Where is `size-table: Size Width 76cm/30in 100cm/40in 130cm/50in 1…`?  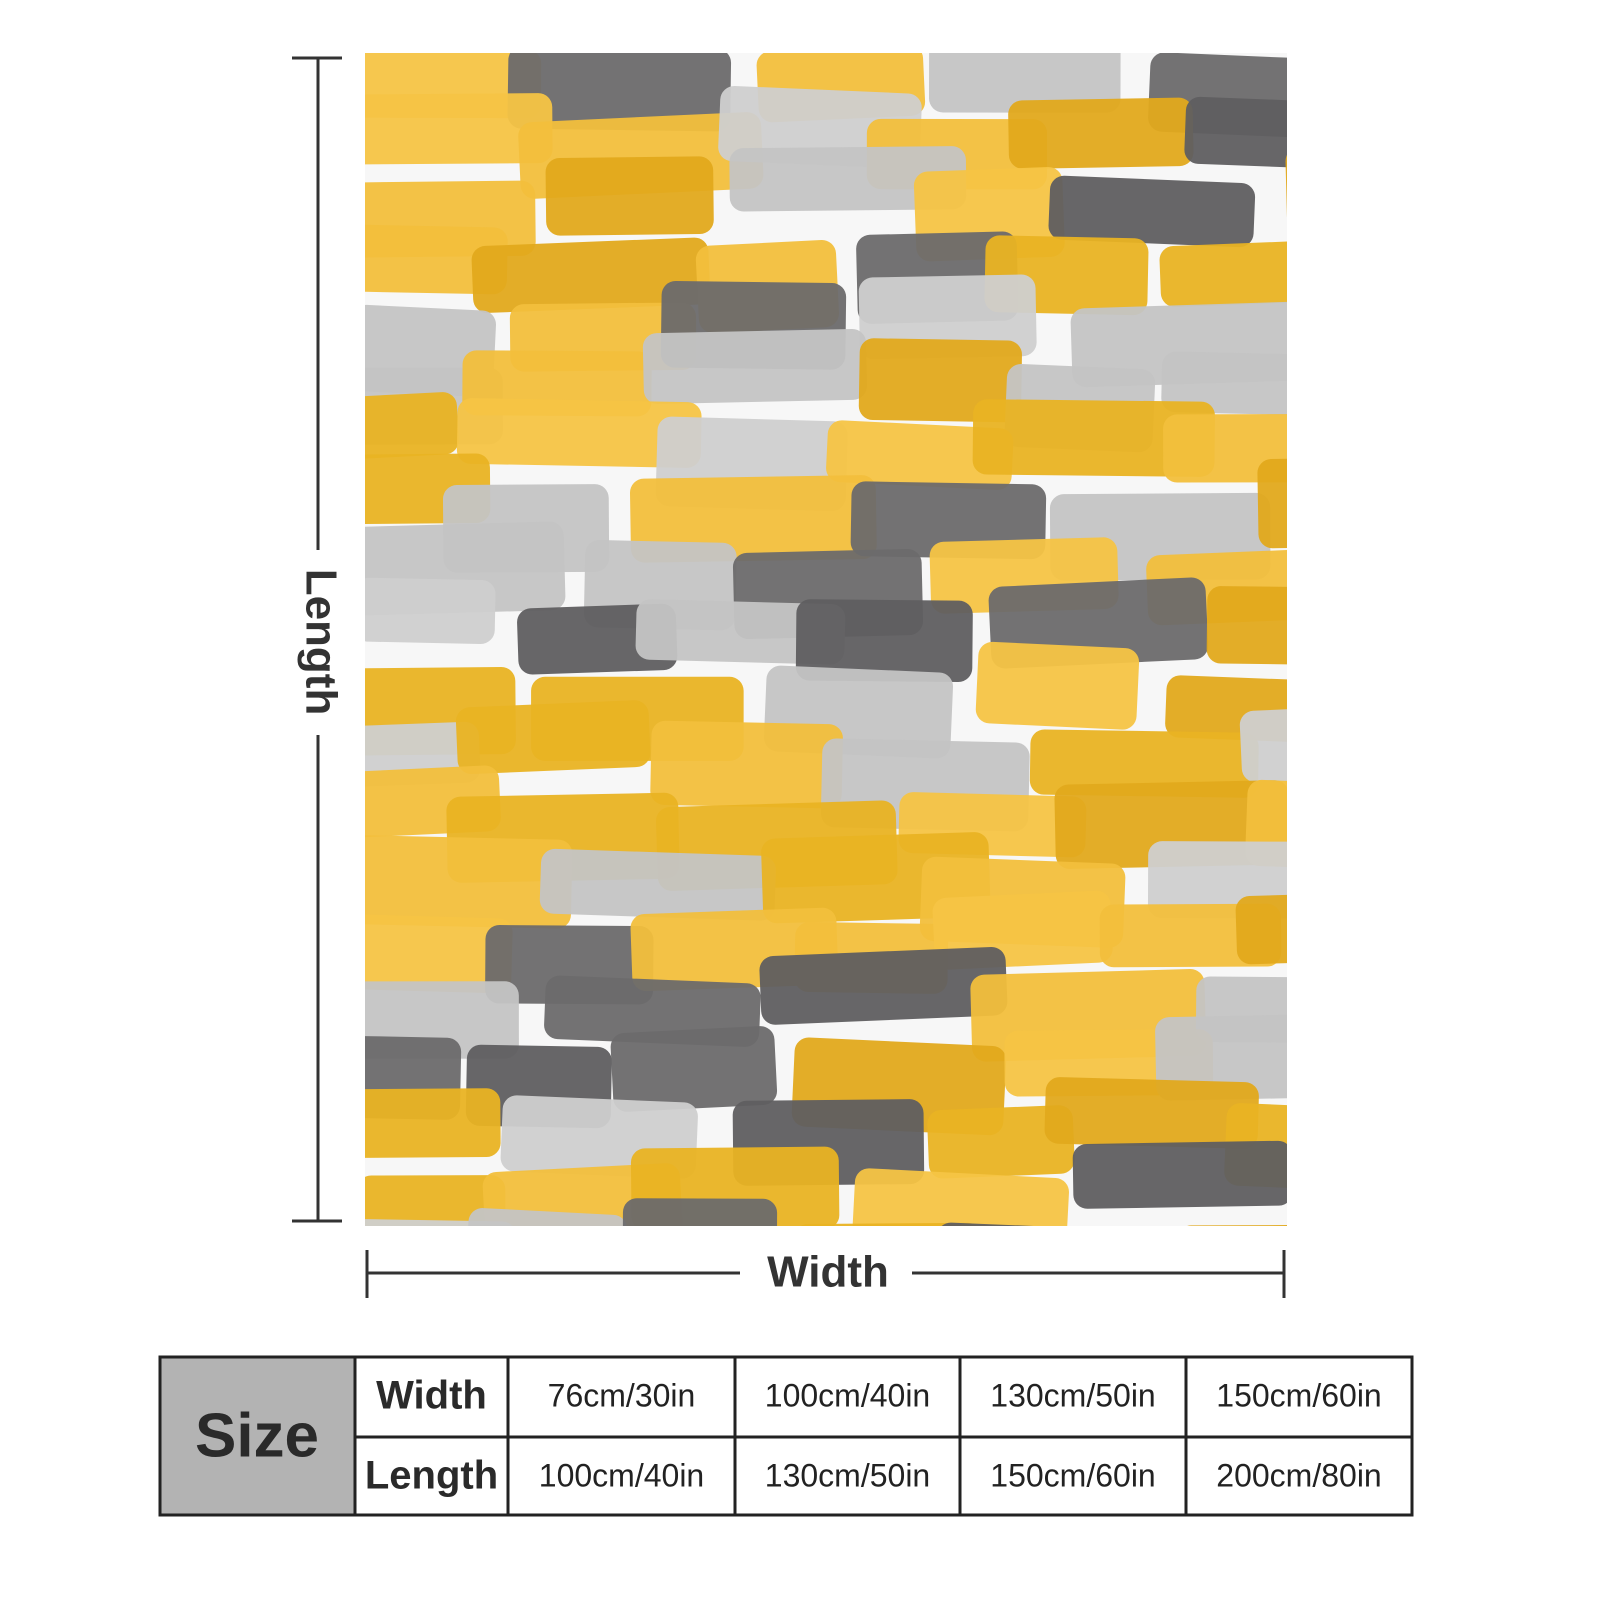 size-table: Size Width 76cm/30in 100cm/40in 130cm/50in 1… is located at coordinates (786, 1436).